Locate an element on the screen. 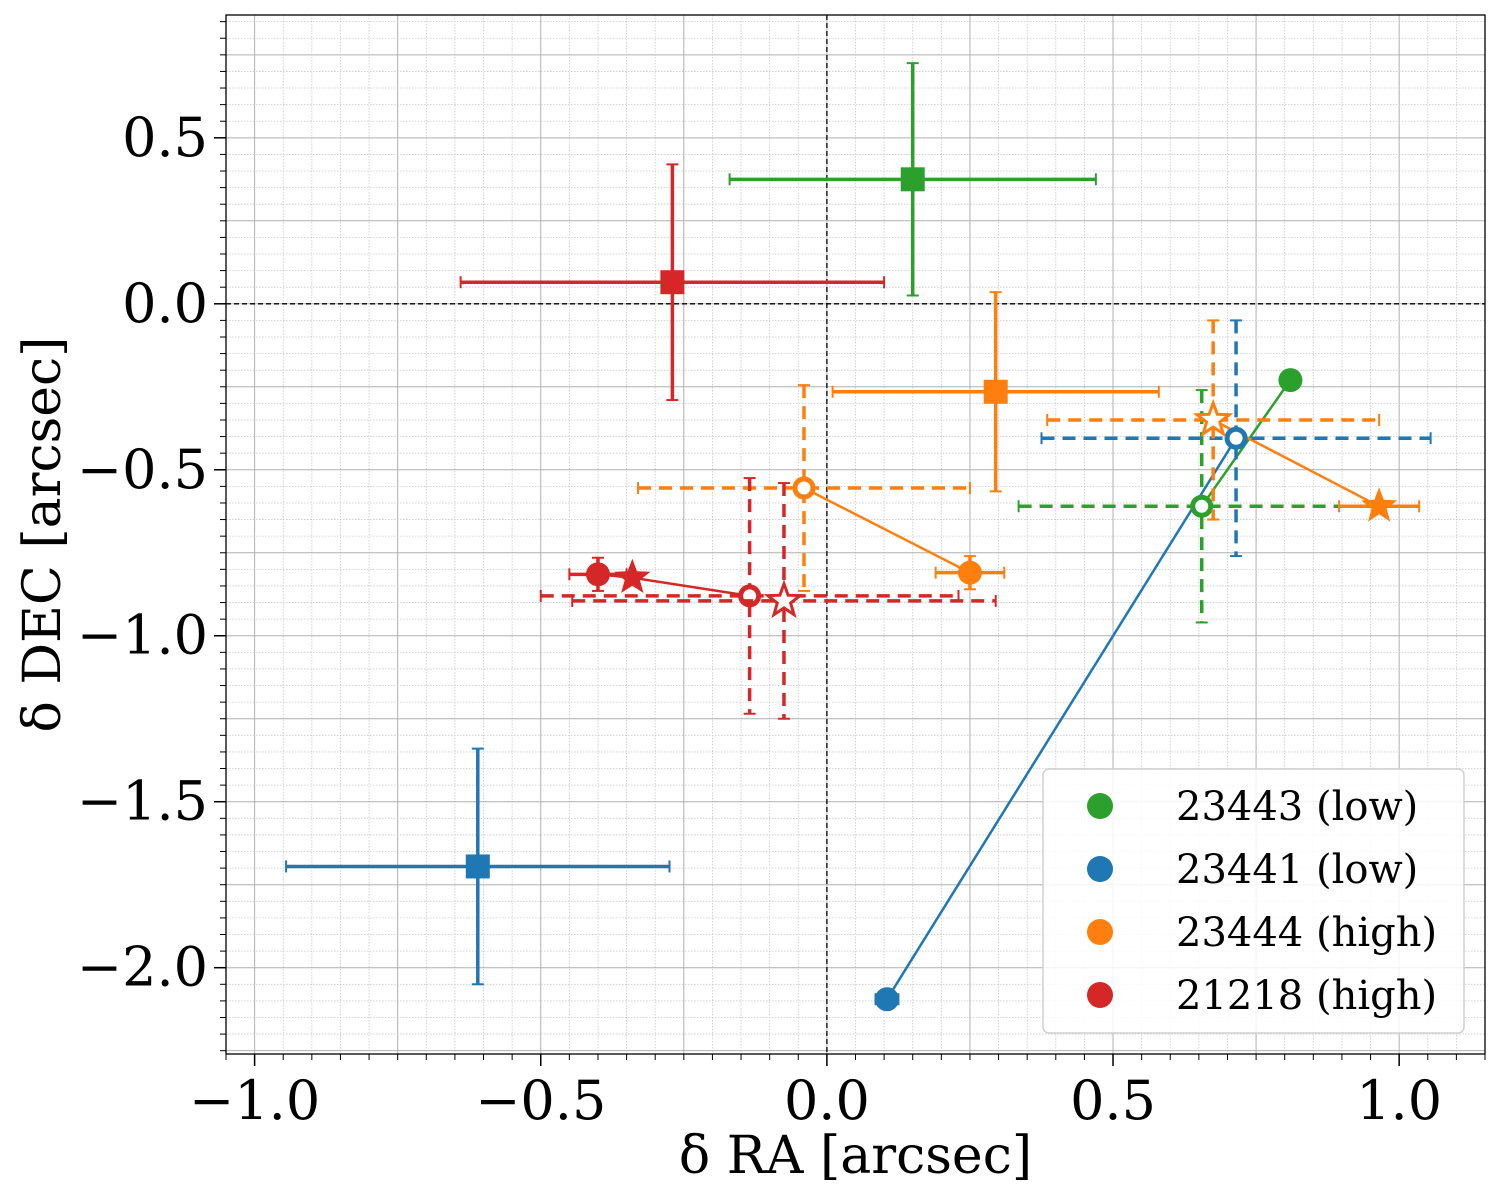  y-tick-label: −1.0 is located at coordinates (142, 635).